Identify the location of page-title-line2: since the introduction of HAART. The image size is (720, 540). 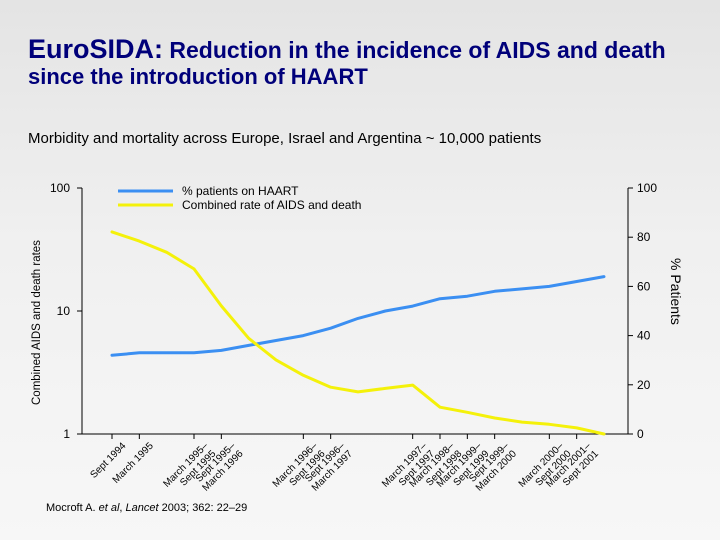
(198, 76).